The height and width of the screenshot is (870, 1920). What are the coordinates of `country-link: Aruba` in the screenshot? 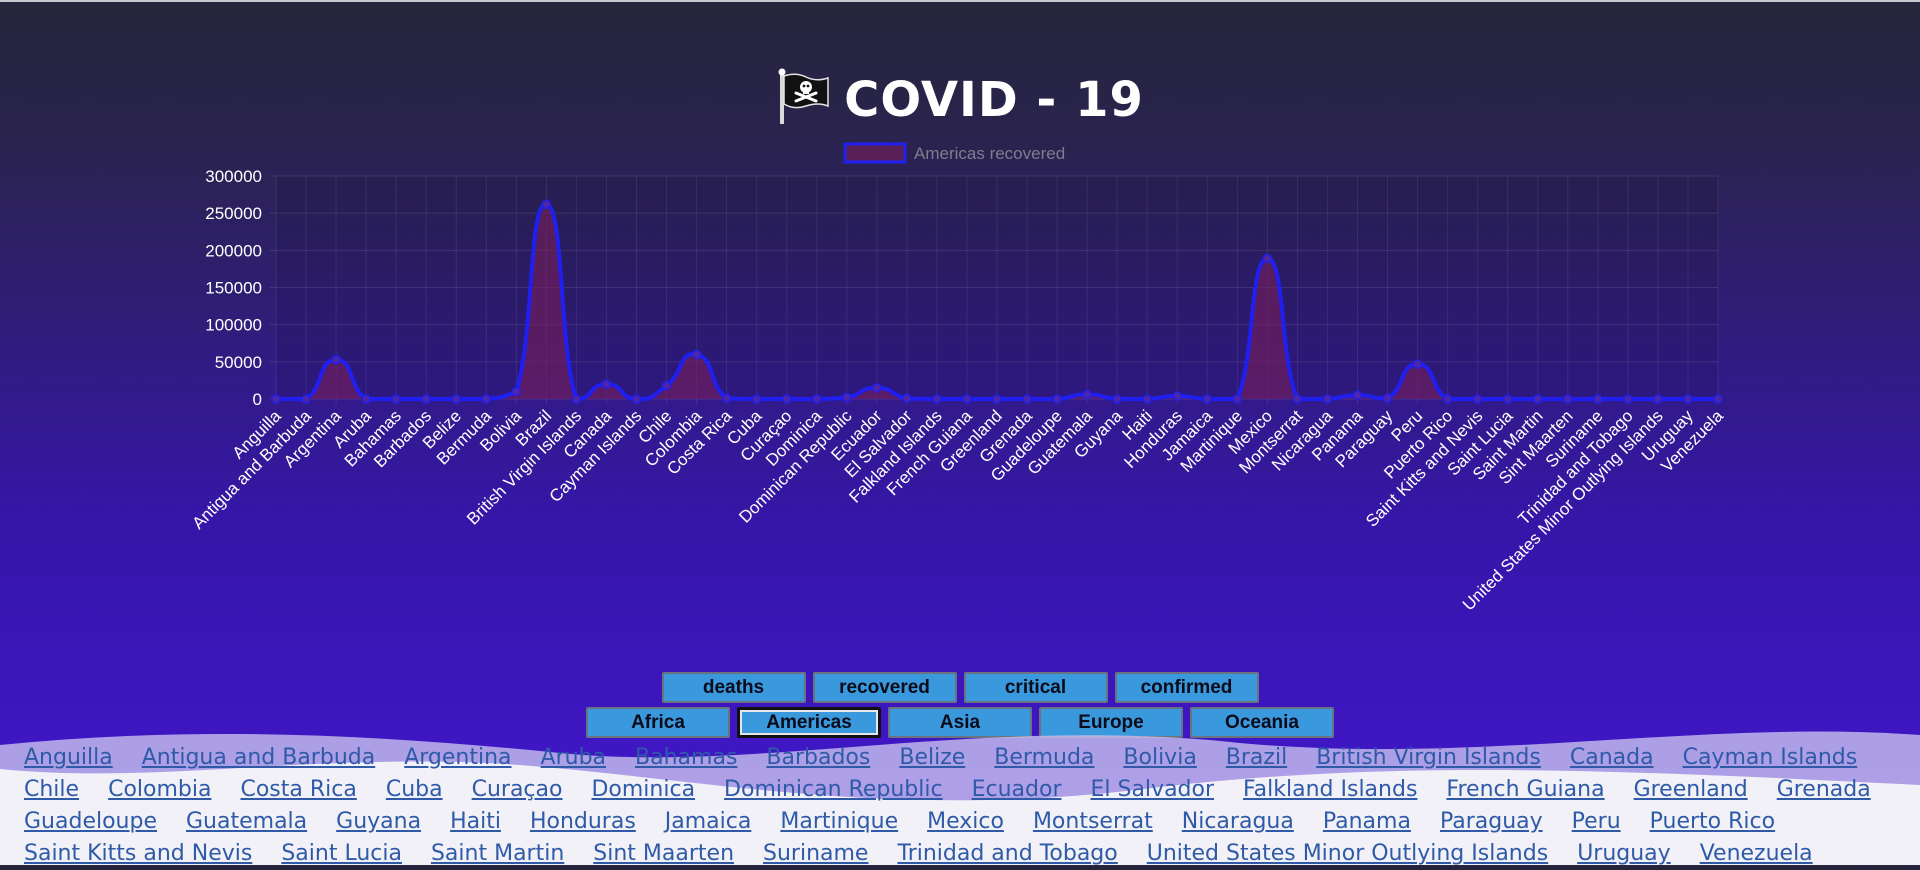 It's located at (573, 757).